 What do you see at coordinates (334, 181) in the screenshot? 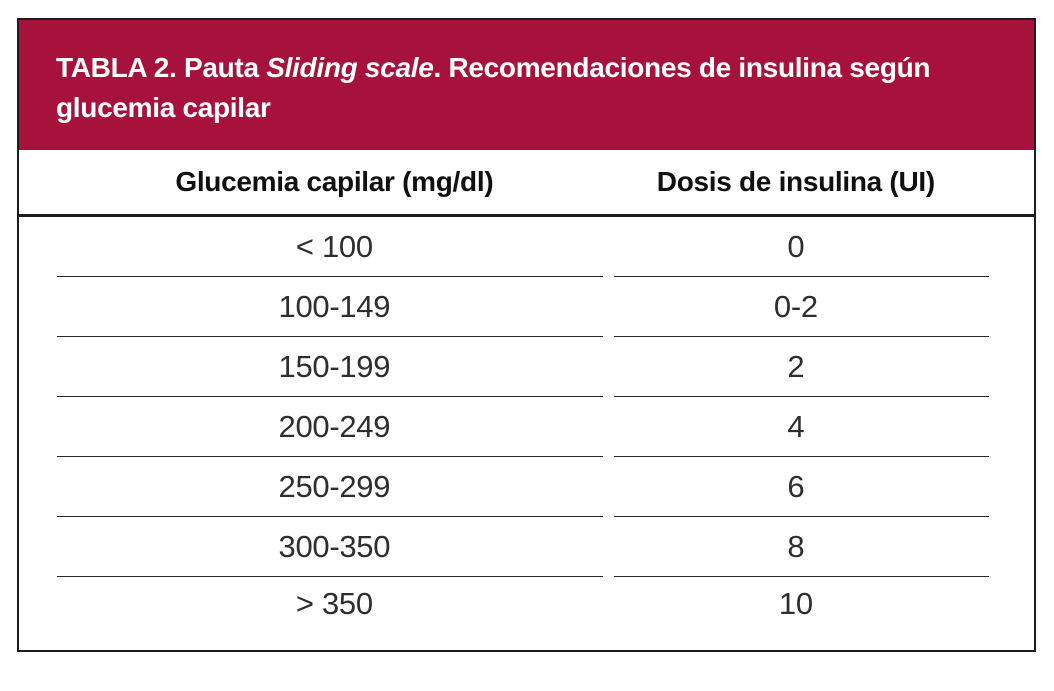
I see `column-header-glucemia-capilar: Glucemia capilar (mg/dl)` at bounding box center [334, 181].